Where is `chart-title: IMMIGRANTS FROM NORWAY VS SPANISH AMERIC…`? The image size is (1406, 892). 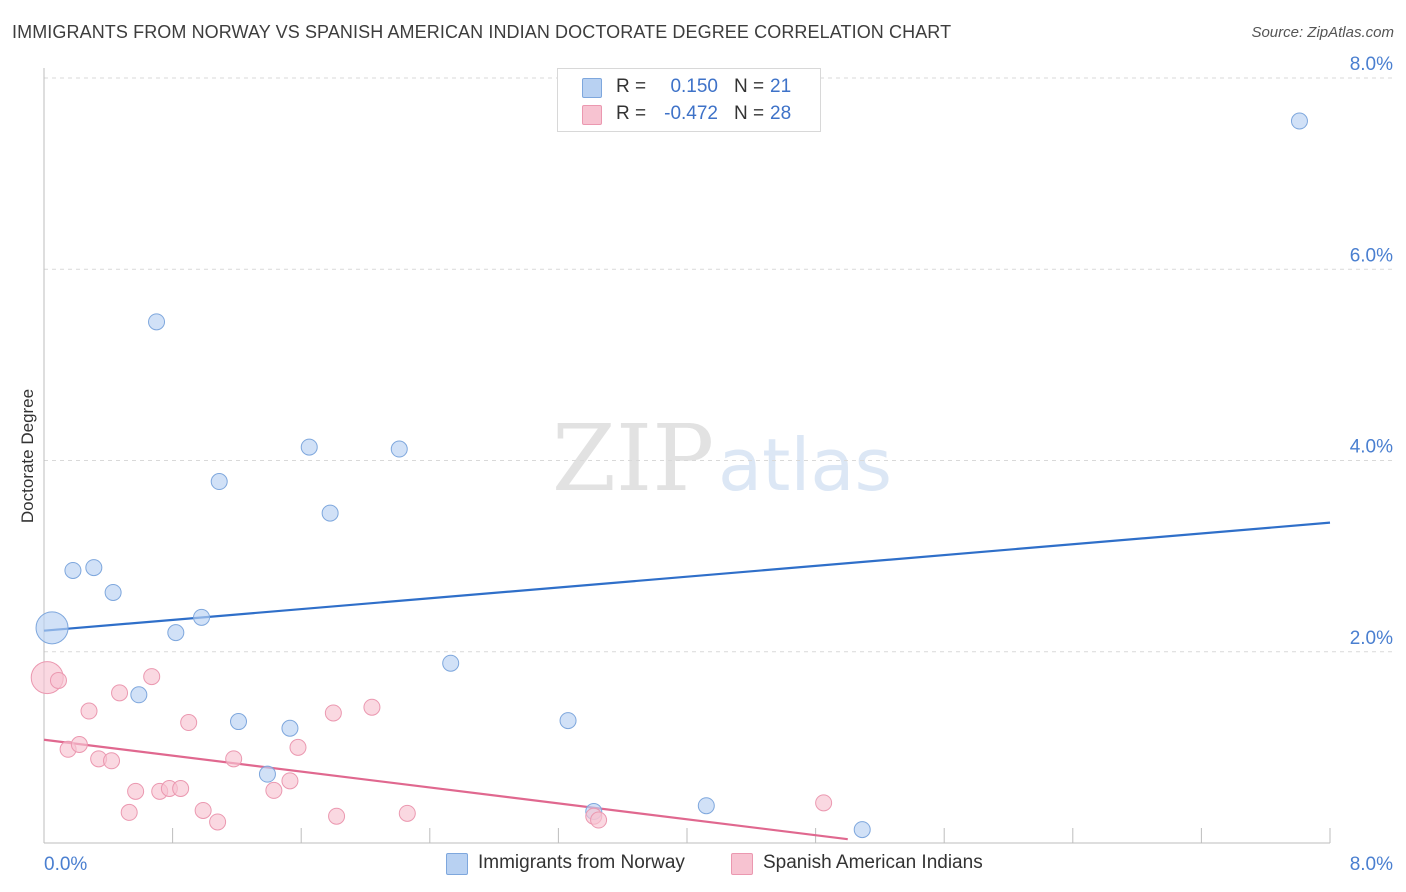
chart-title: IMMIGRANTS FROM NORWAY VS SPANISH AMERIC… is located at coordinates (482, 32).